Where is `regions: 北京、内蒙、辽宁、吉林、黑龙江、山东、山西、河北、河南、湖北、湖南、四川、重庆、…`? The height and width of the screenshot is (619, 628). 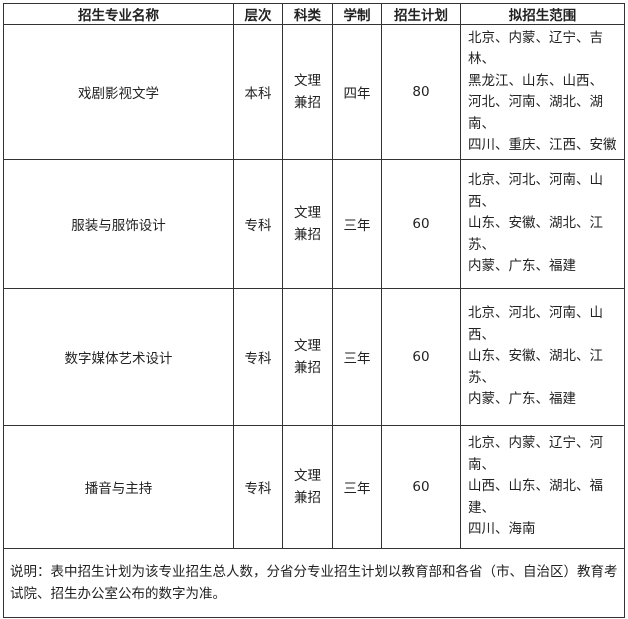
regions: 北京、内蒙、辽宁、吉林、黑龙江、山东、山西、河北、河南、湖北、湖南、四川、重庆、… is located at coordinates (542, 92).